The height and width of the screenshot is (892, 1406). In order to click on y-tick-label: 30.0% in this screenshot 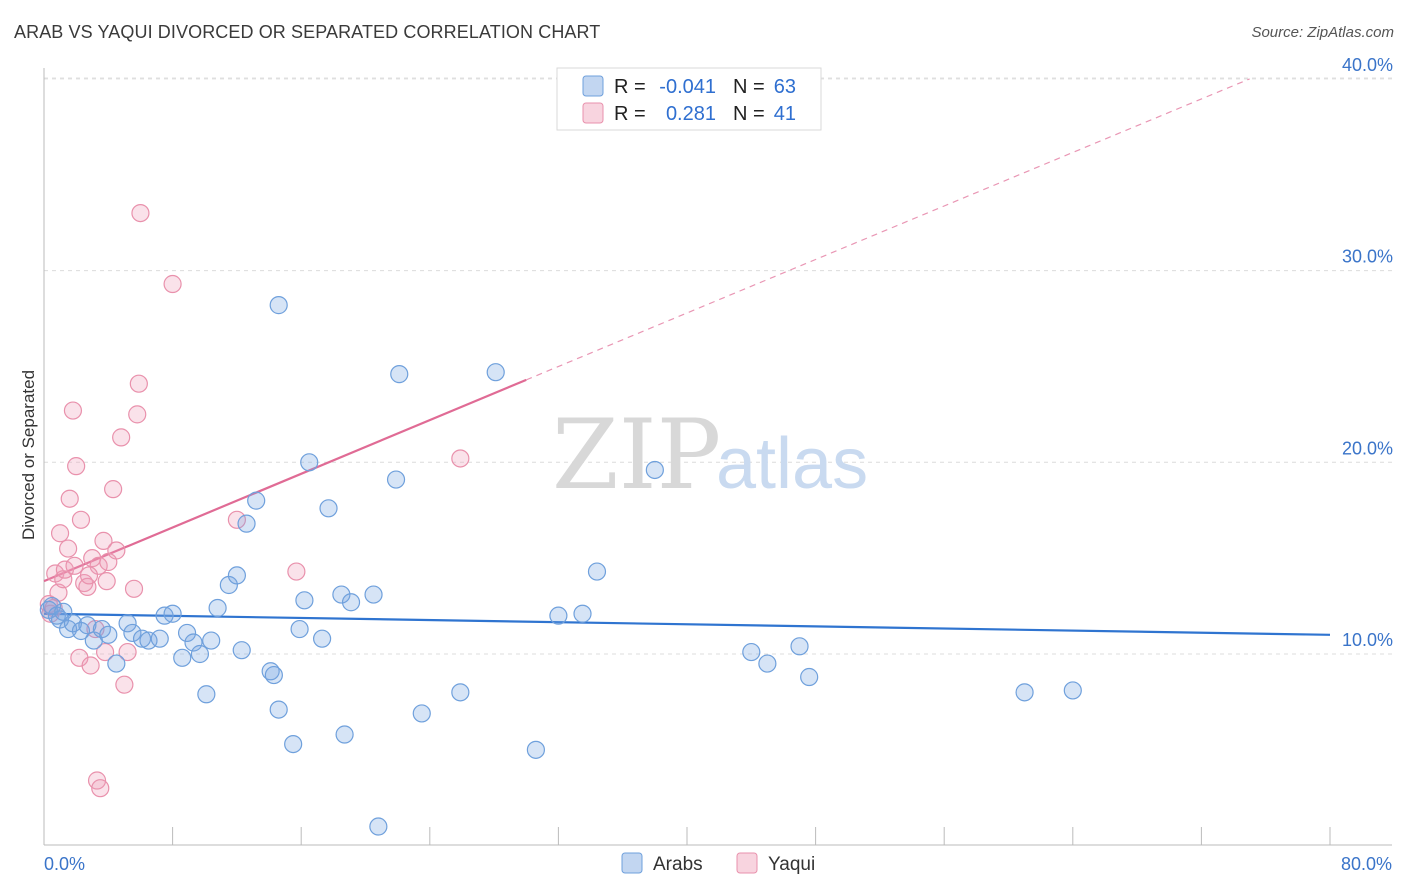, I will do `click(1367, 257)`.